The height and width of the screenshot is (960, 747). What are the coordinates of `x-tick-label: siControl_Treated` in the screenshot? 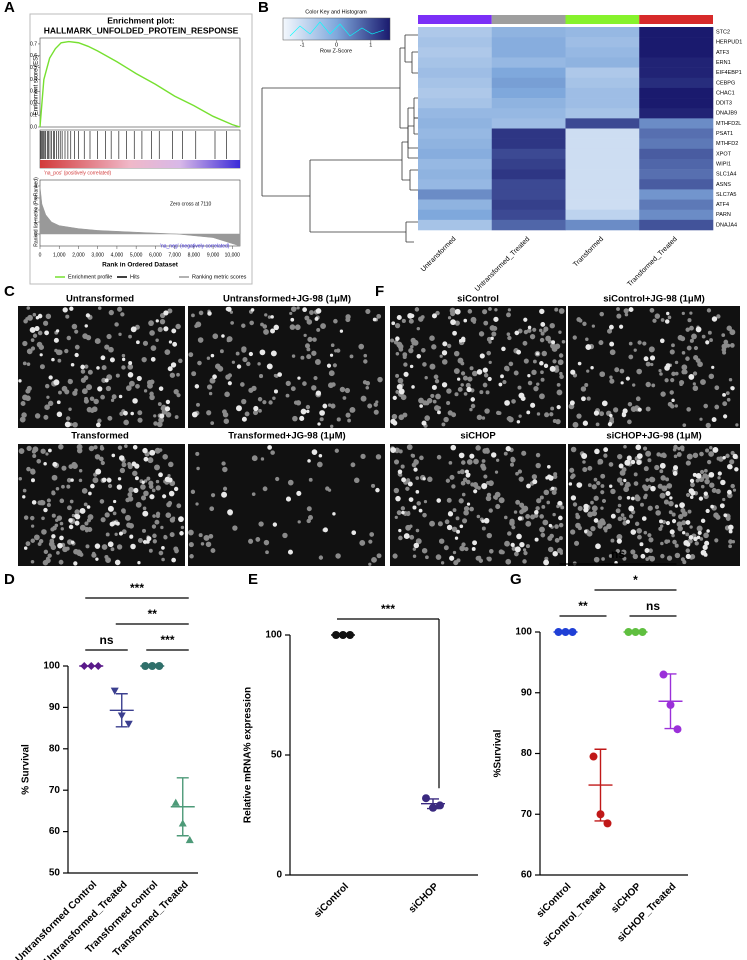 It's located at (575, 915).